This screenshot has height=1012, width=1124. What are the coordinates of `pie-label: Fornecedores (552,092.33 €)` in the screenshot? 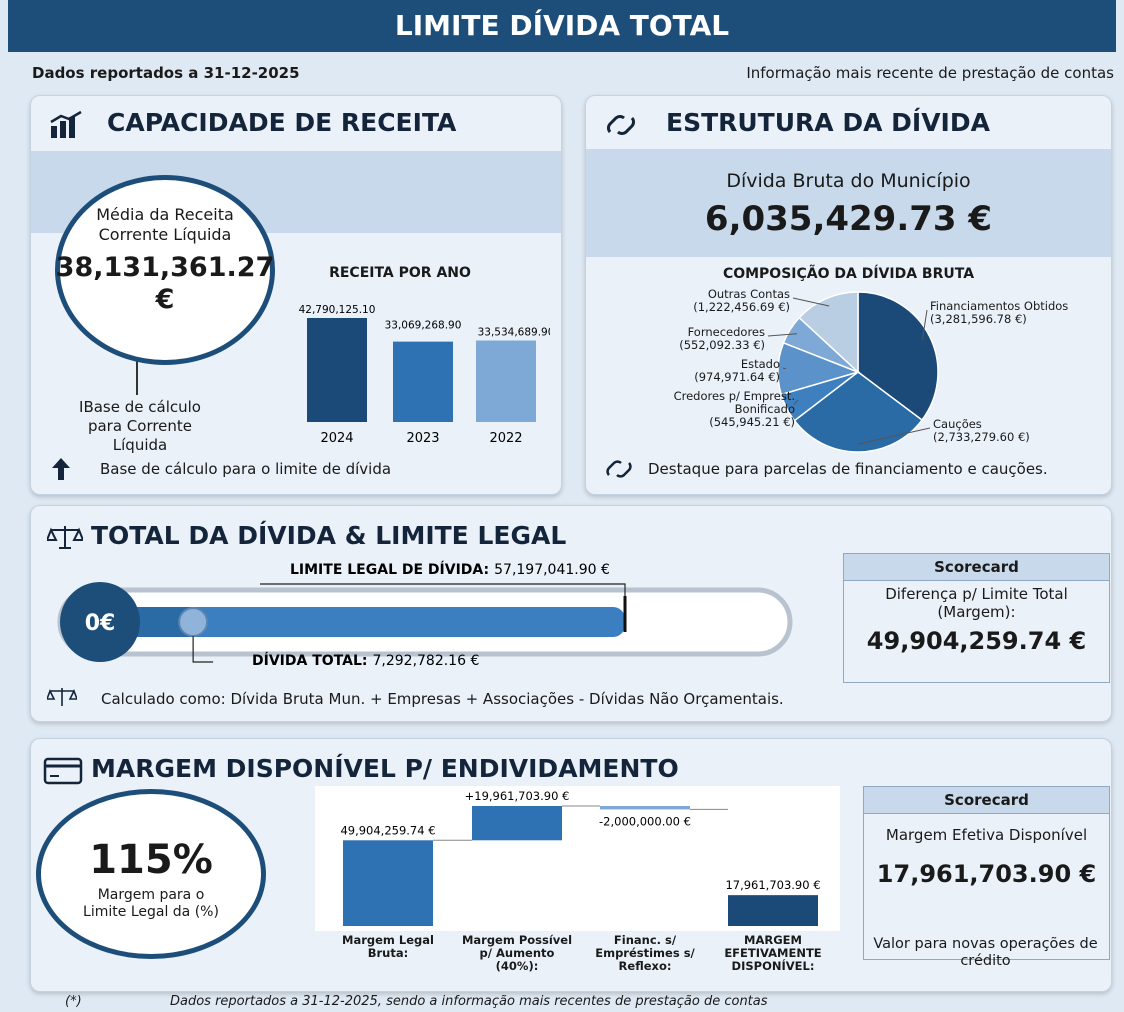 It's located at (690, 339).